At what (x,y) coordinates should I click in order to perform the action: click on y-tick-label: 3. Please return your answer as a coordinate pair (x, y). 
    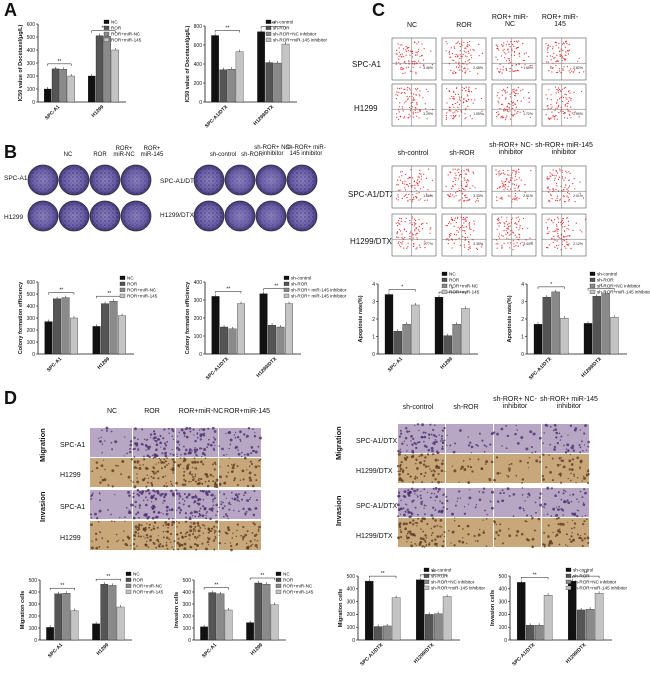
    Looking at the image, I should click on (522, 302).